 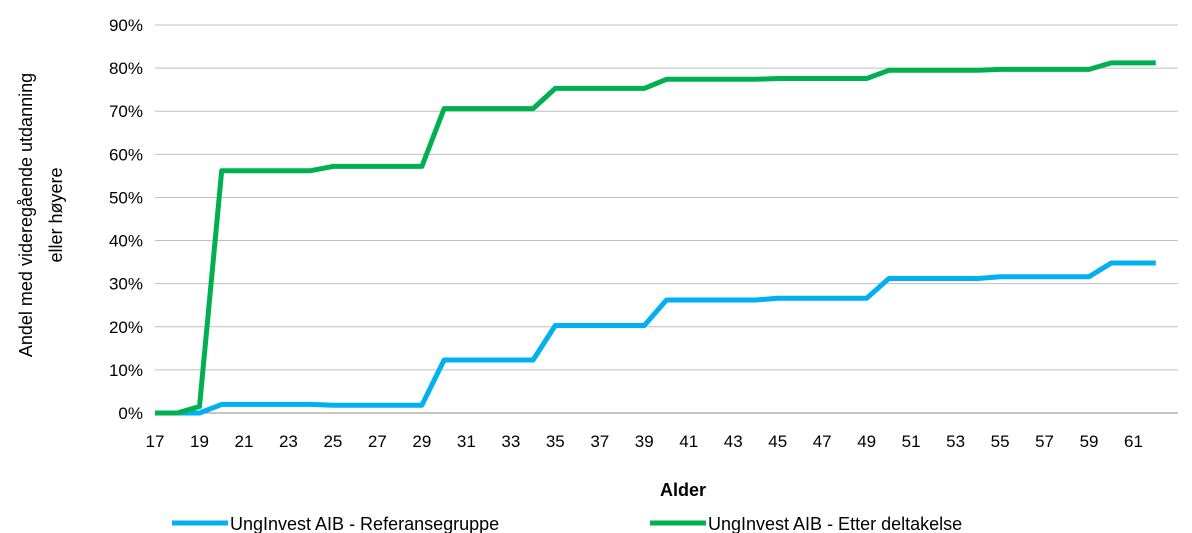 I want to click on x-tick-label: 35, so click(x=555, y=441).